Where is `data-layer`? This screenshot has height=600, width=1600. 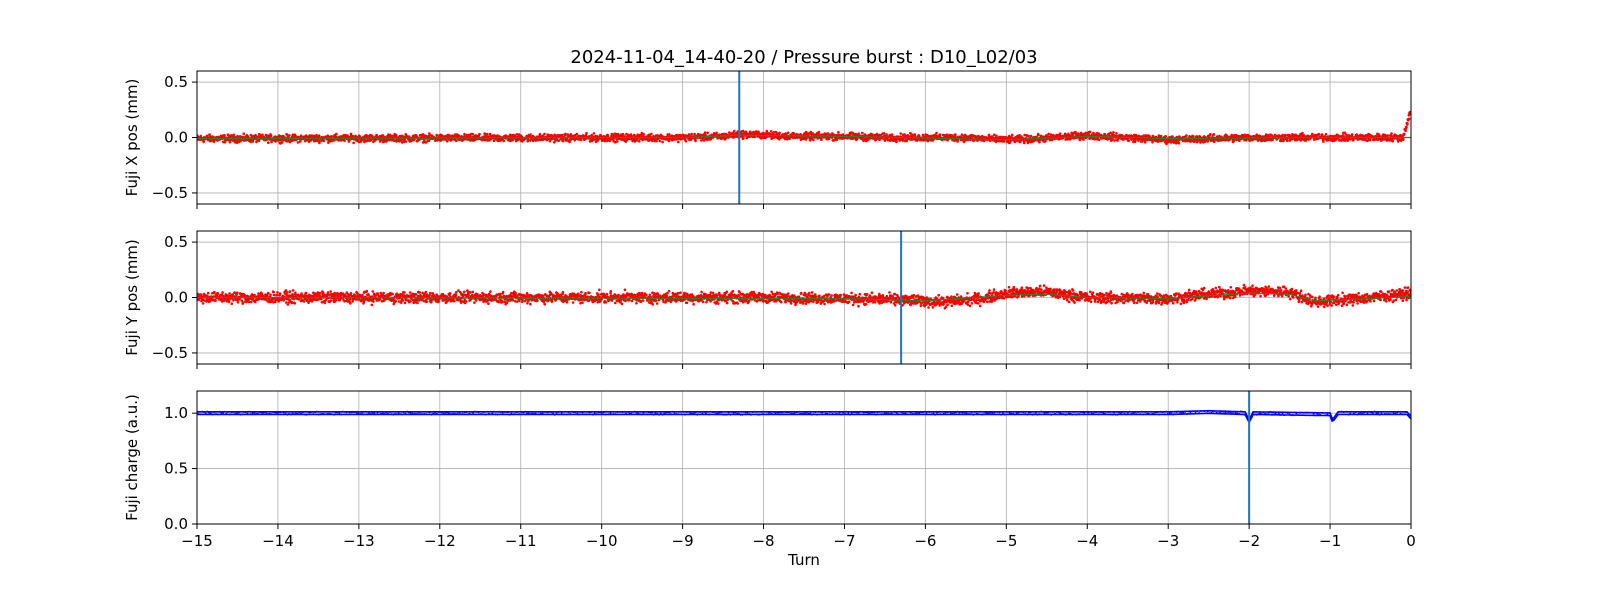
data-layer is located at coordinates (804, 128).